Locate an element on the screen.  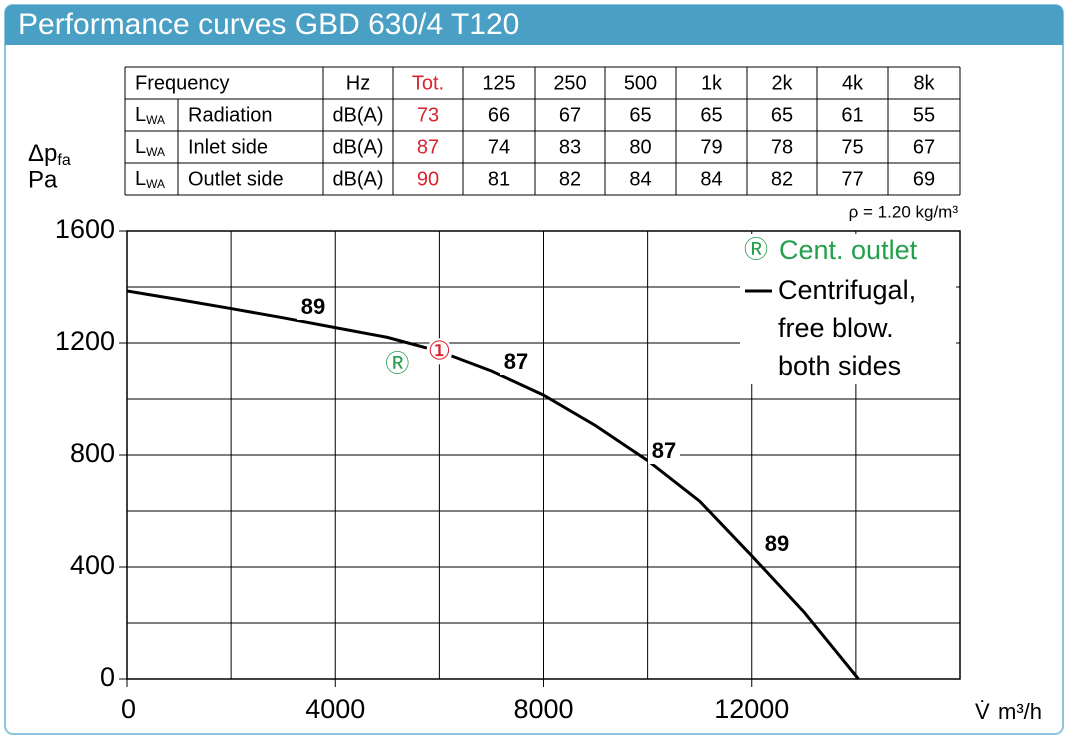
table-value: 79 is located at coordinates (711, 147).